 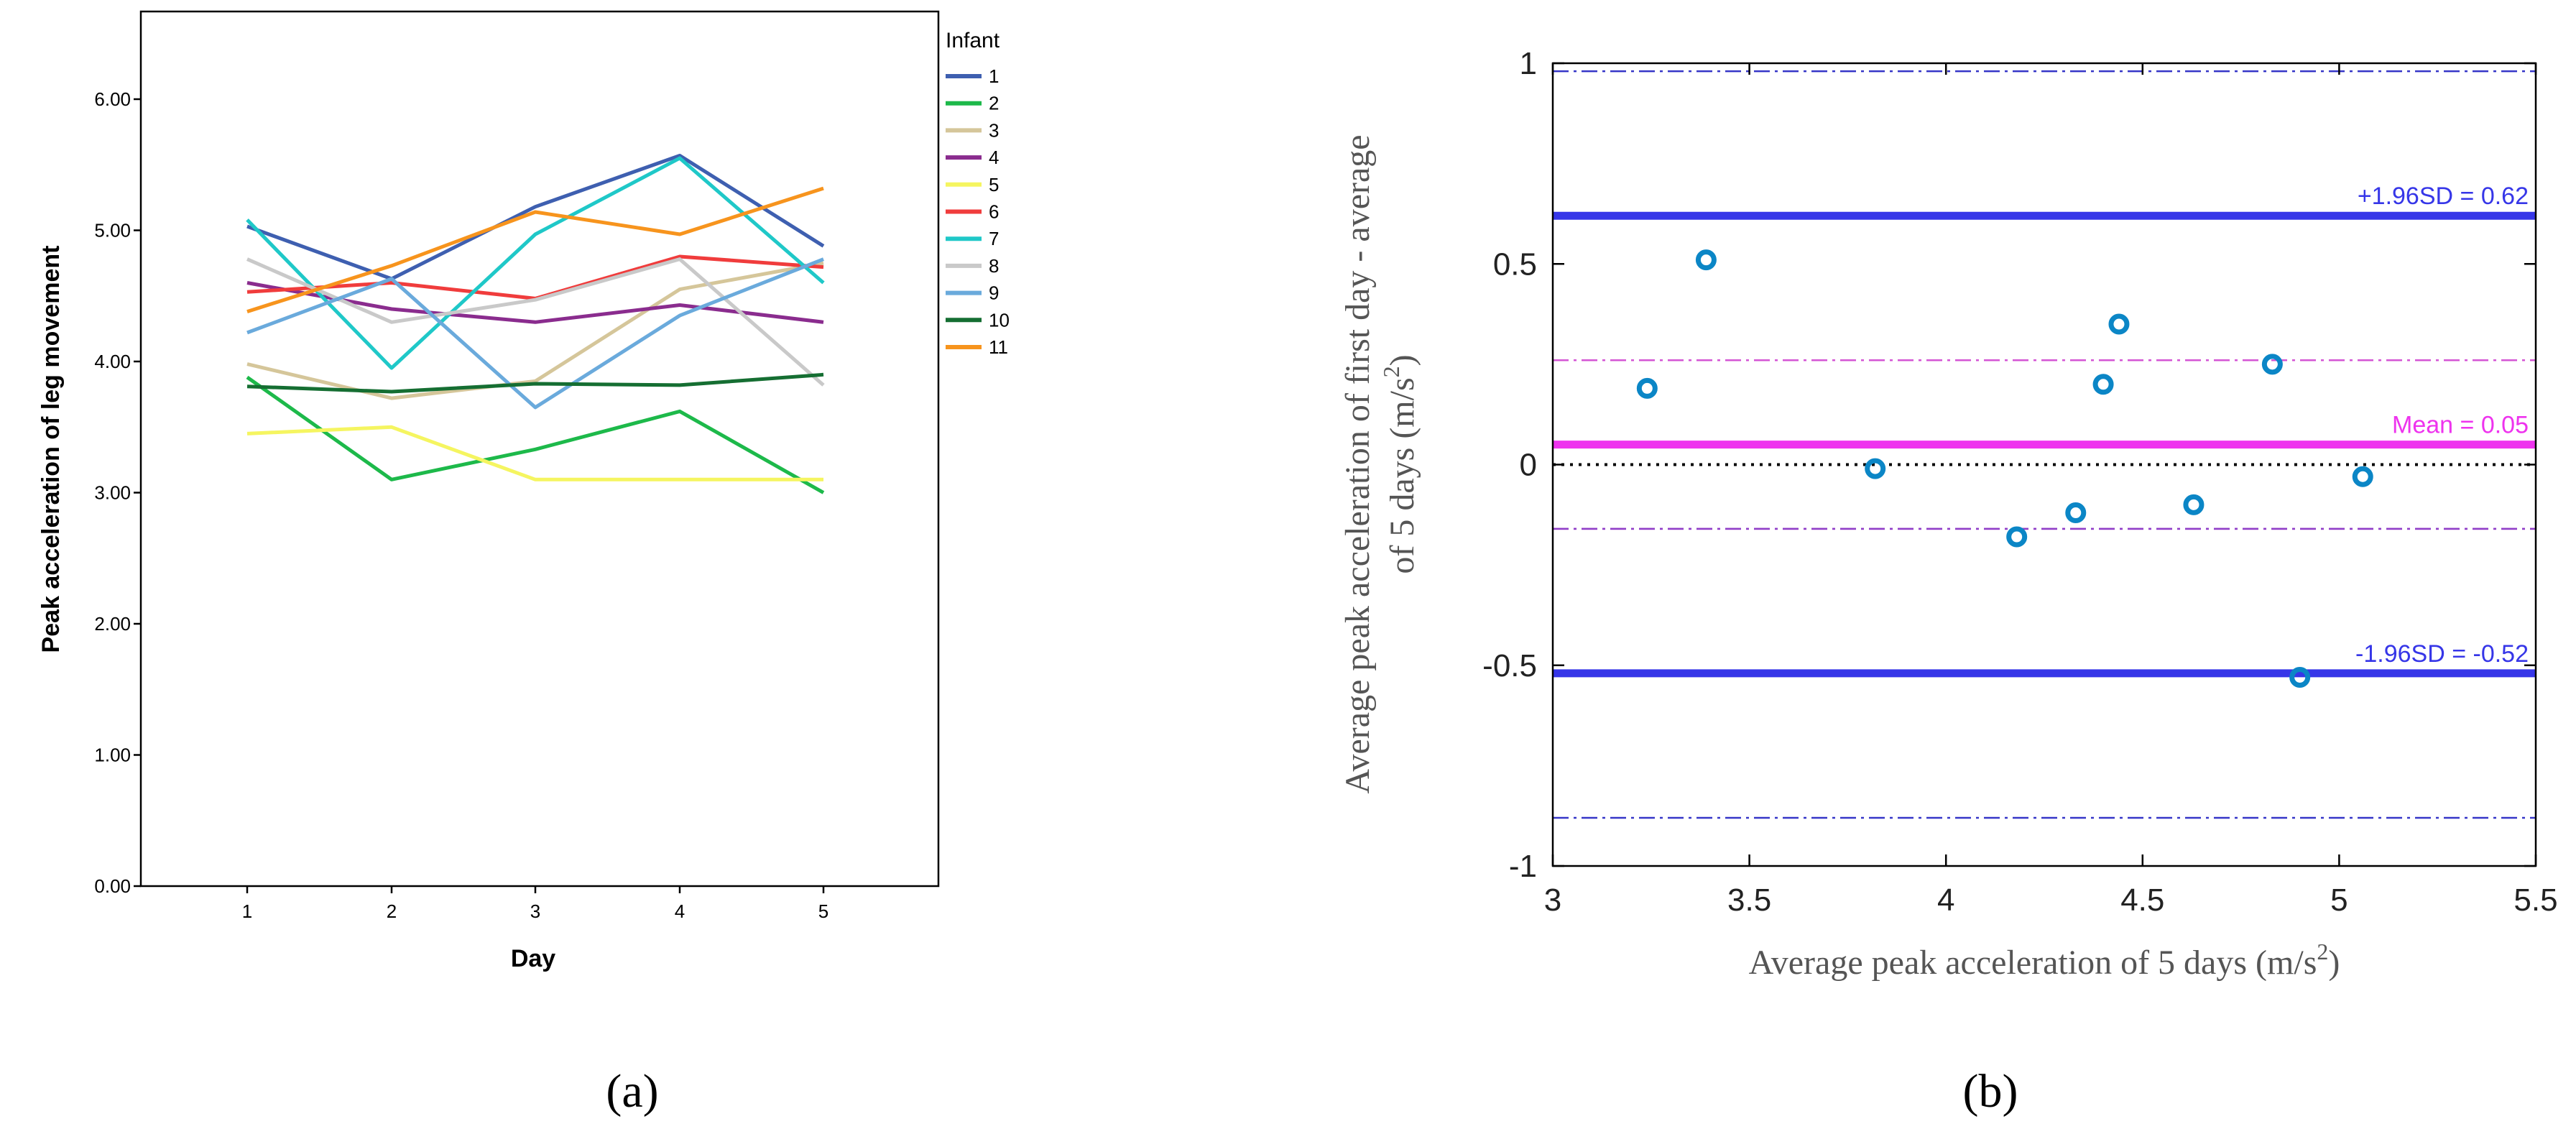 I want to click on panel-b-y-axis-label-sup: 2, so click(x=1391, y=371).